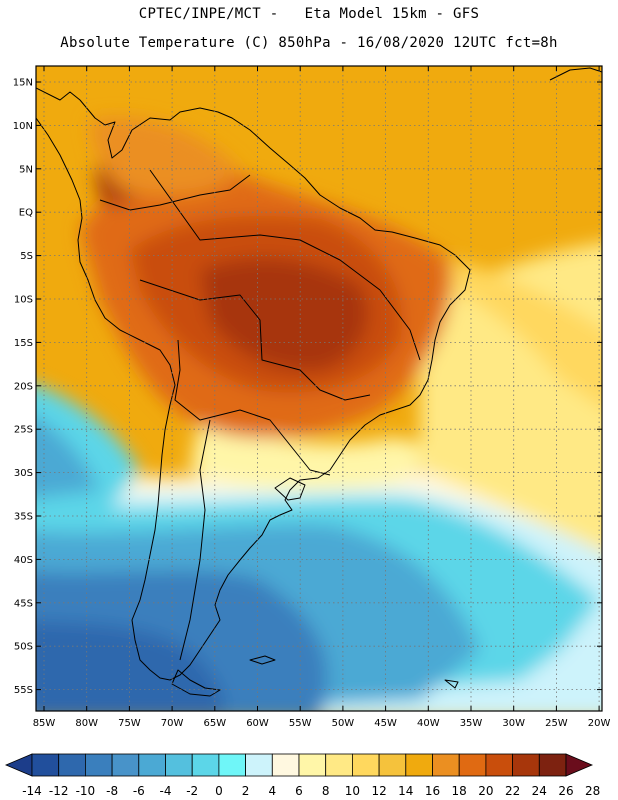 The image size is (618, 800). Describe the element at coordinates (86, 791) in the screenshot. I see `colorbar-label: -10` at that location.